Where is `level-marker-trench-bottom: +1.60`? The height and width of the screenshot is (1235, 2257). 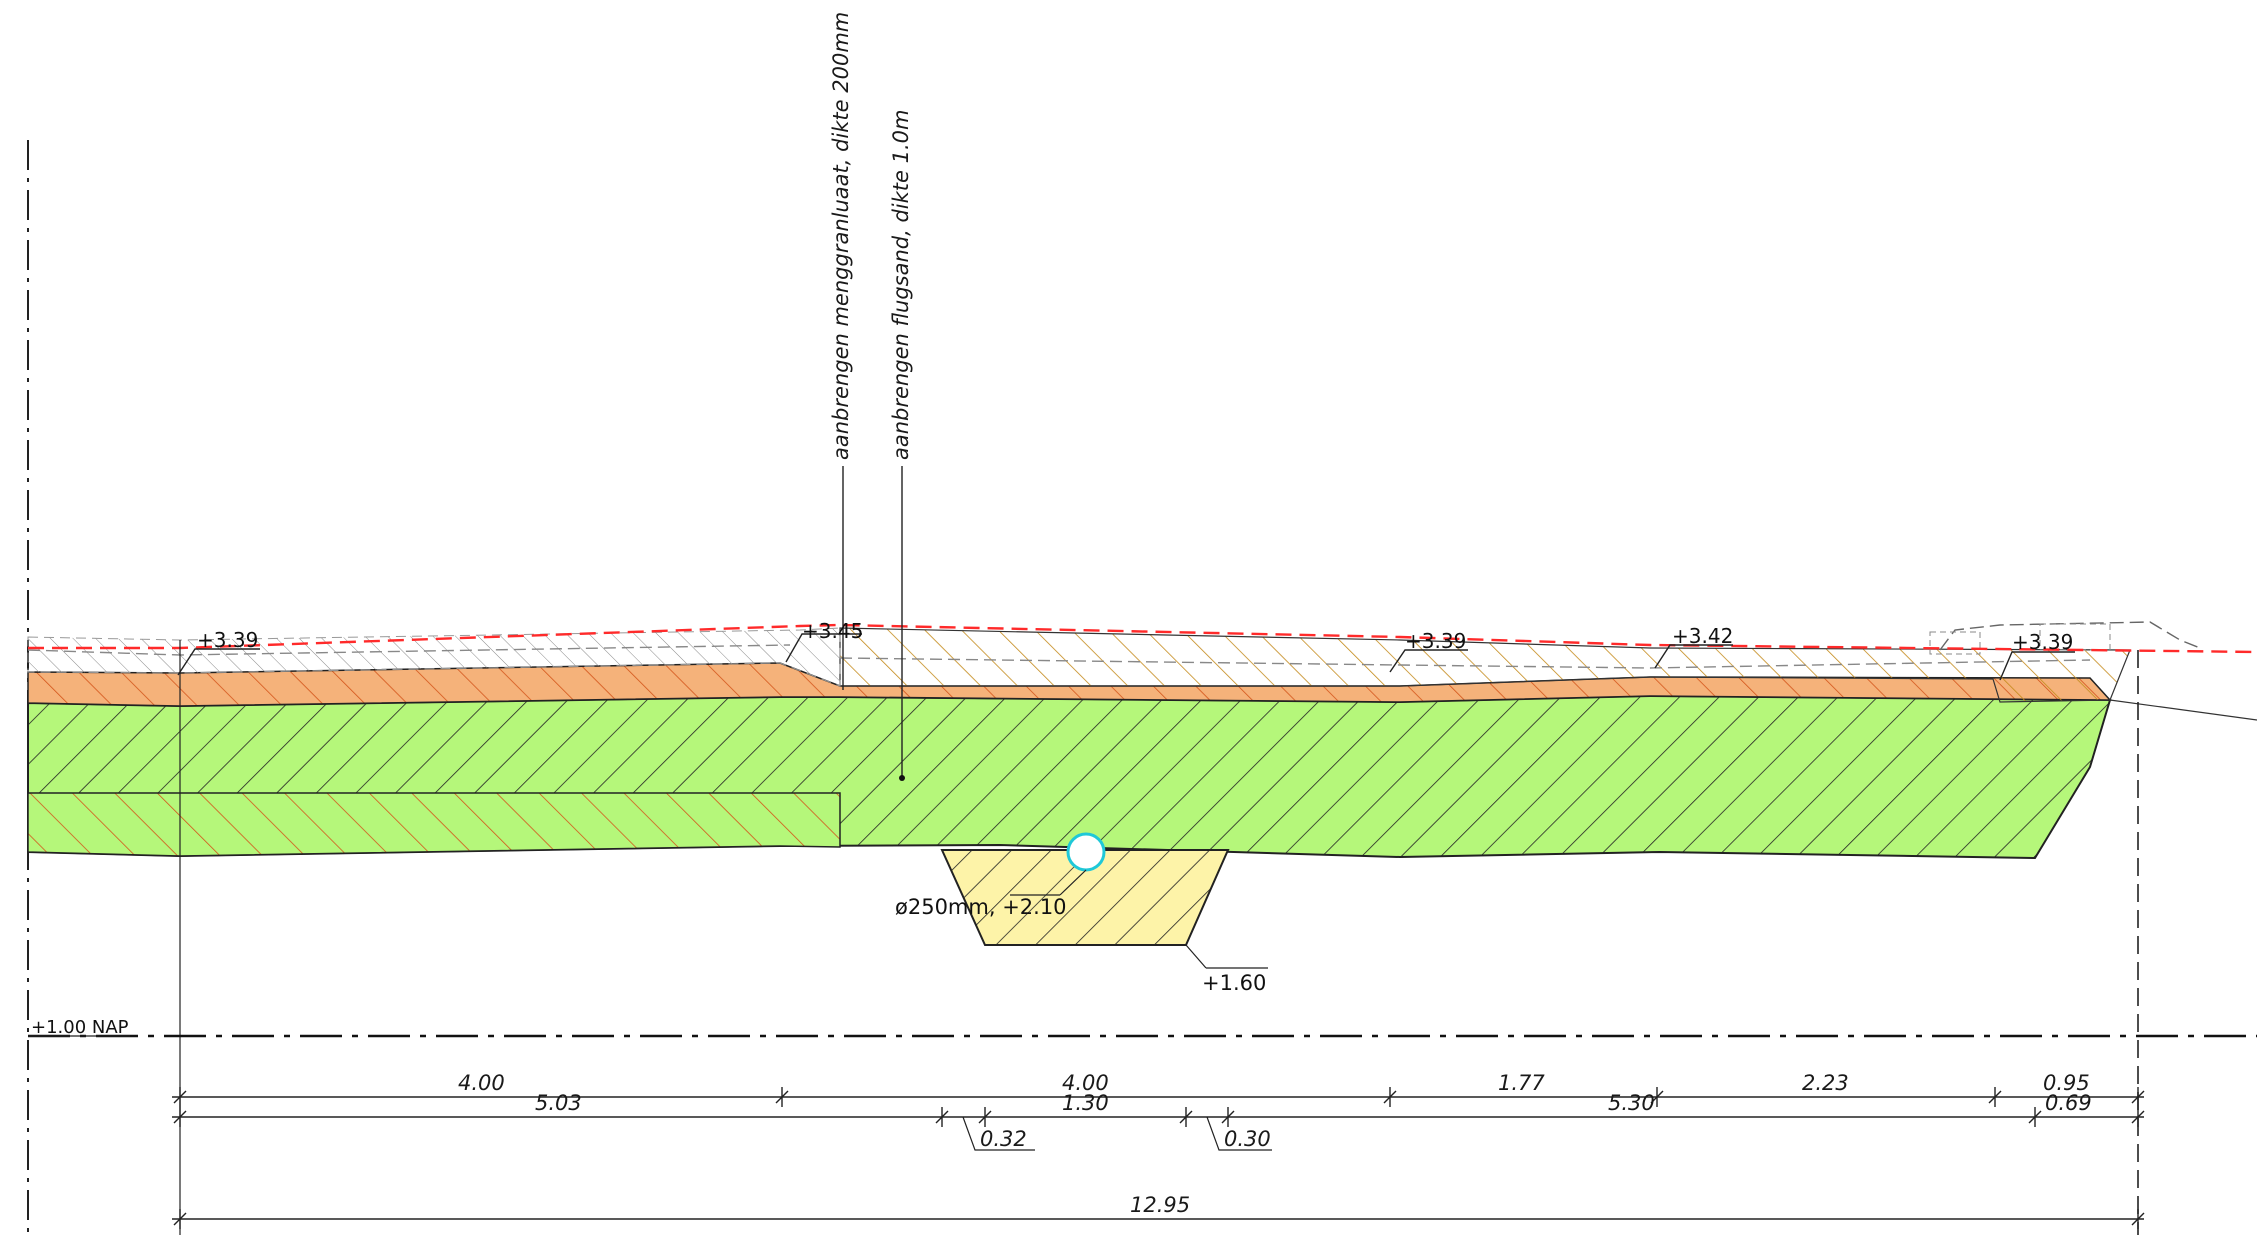
level-marker-trench-bottom: +1.60 is located at coordinates (1235, 981).